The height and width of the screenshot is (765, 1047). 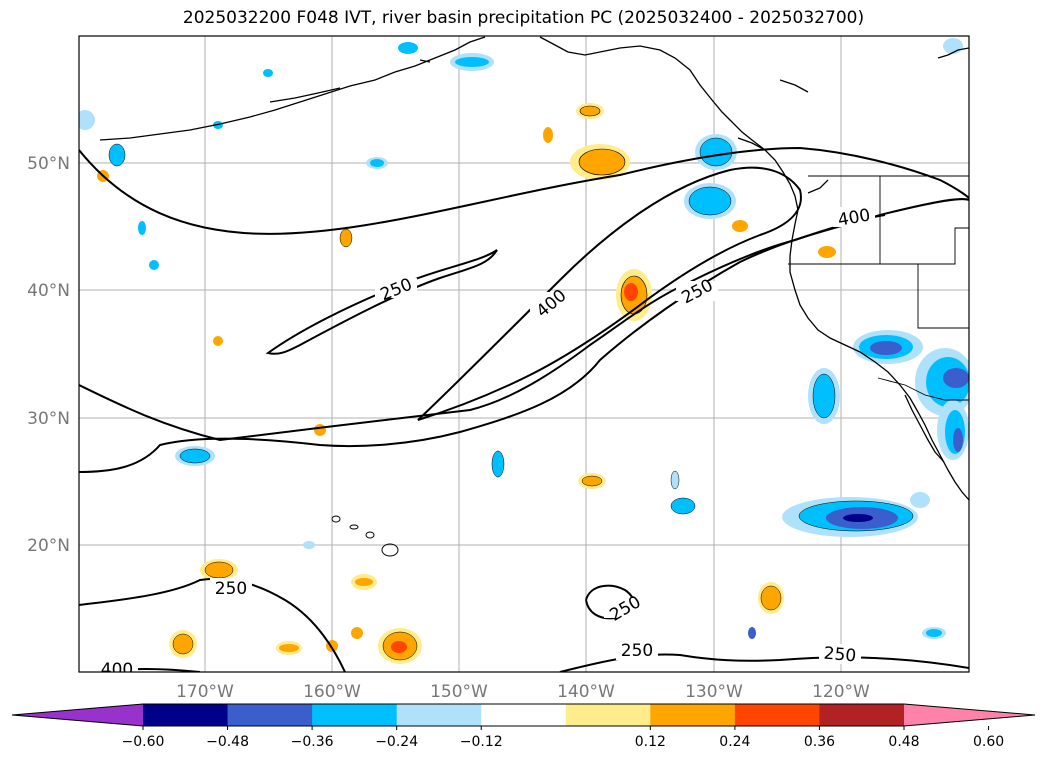 I want to click on hawaii-islands, so click(x=365, y=536).